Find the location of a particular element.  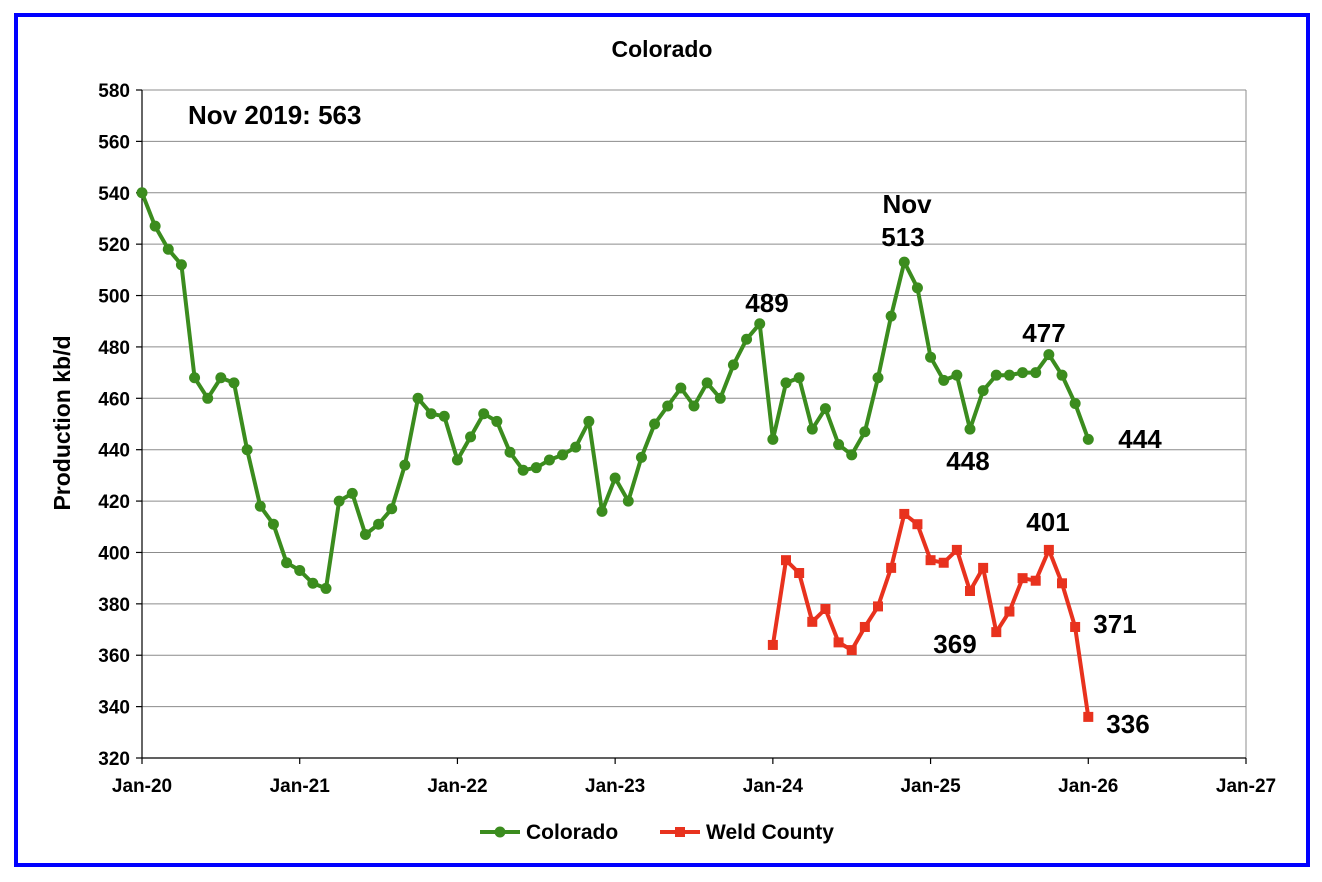

x-tick-label: Jan-27 is located at coordinates (1246, 786).